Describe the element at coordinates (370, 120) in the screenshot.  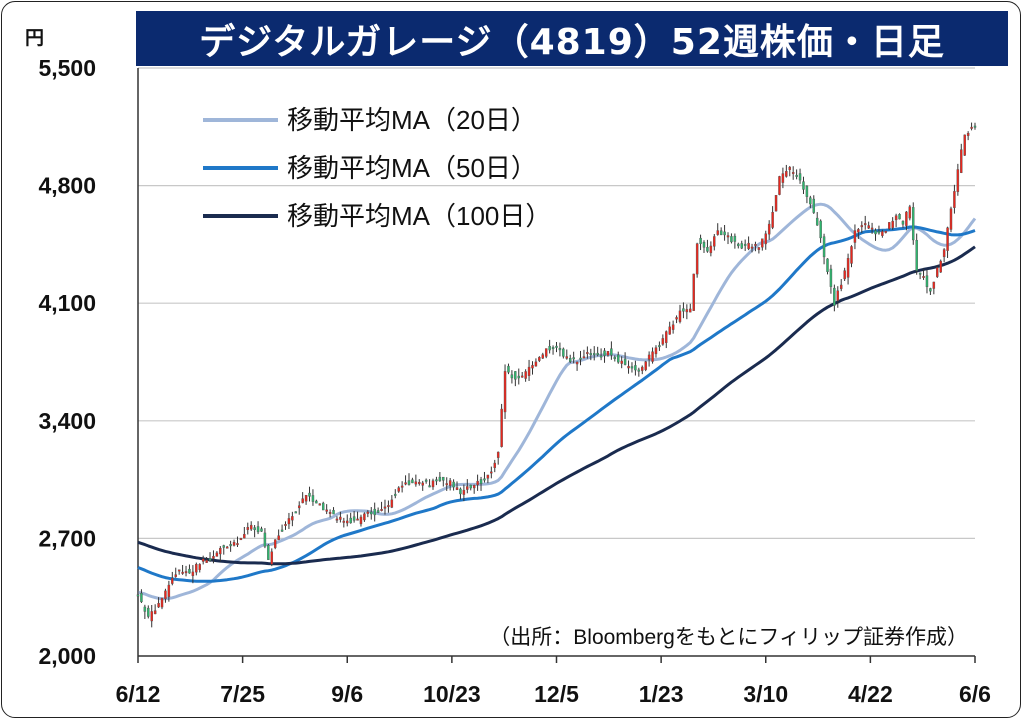
I see `legend-item: 移動平均MA（20日）` at that location.